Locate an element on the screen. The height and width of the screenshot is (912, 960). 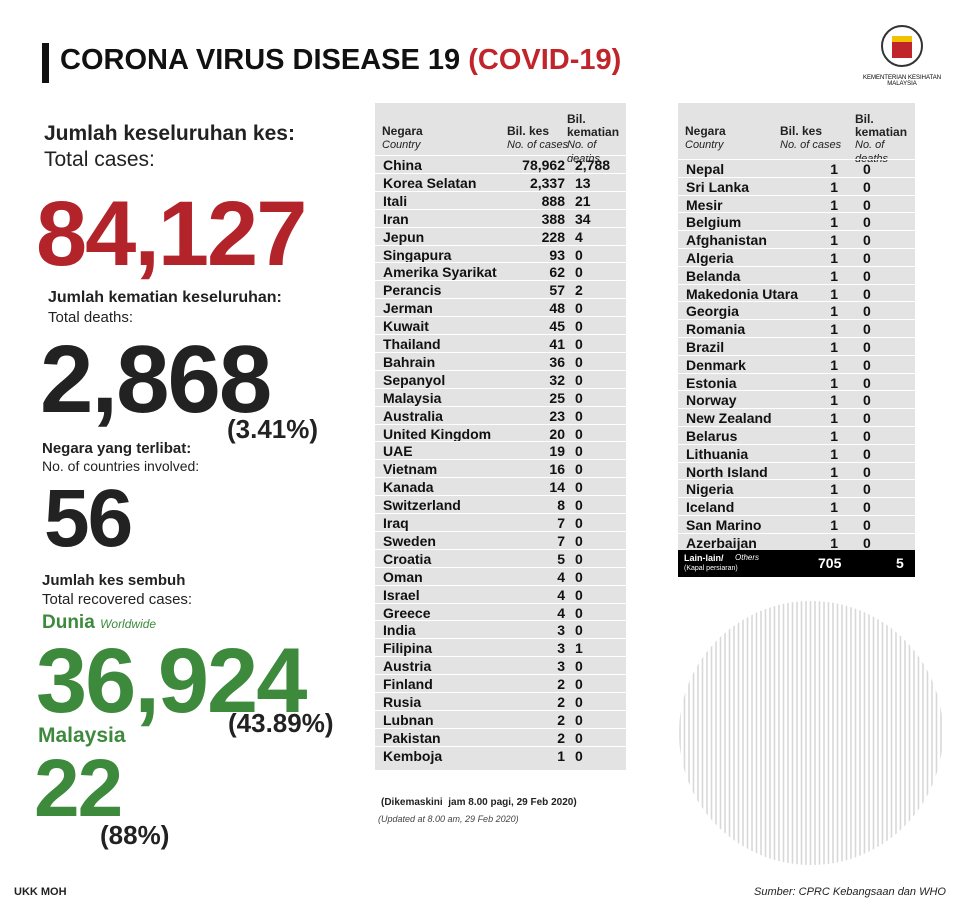
deaths: 1 is located at coordinates (579, 648).